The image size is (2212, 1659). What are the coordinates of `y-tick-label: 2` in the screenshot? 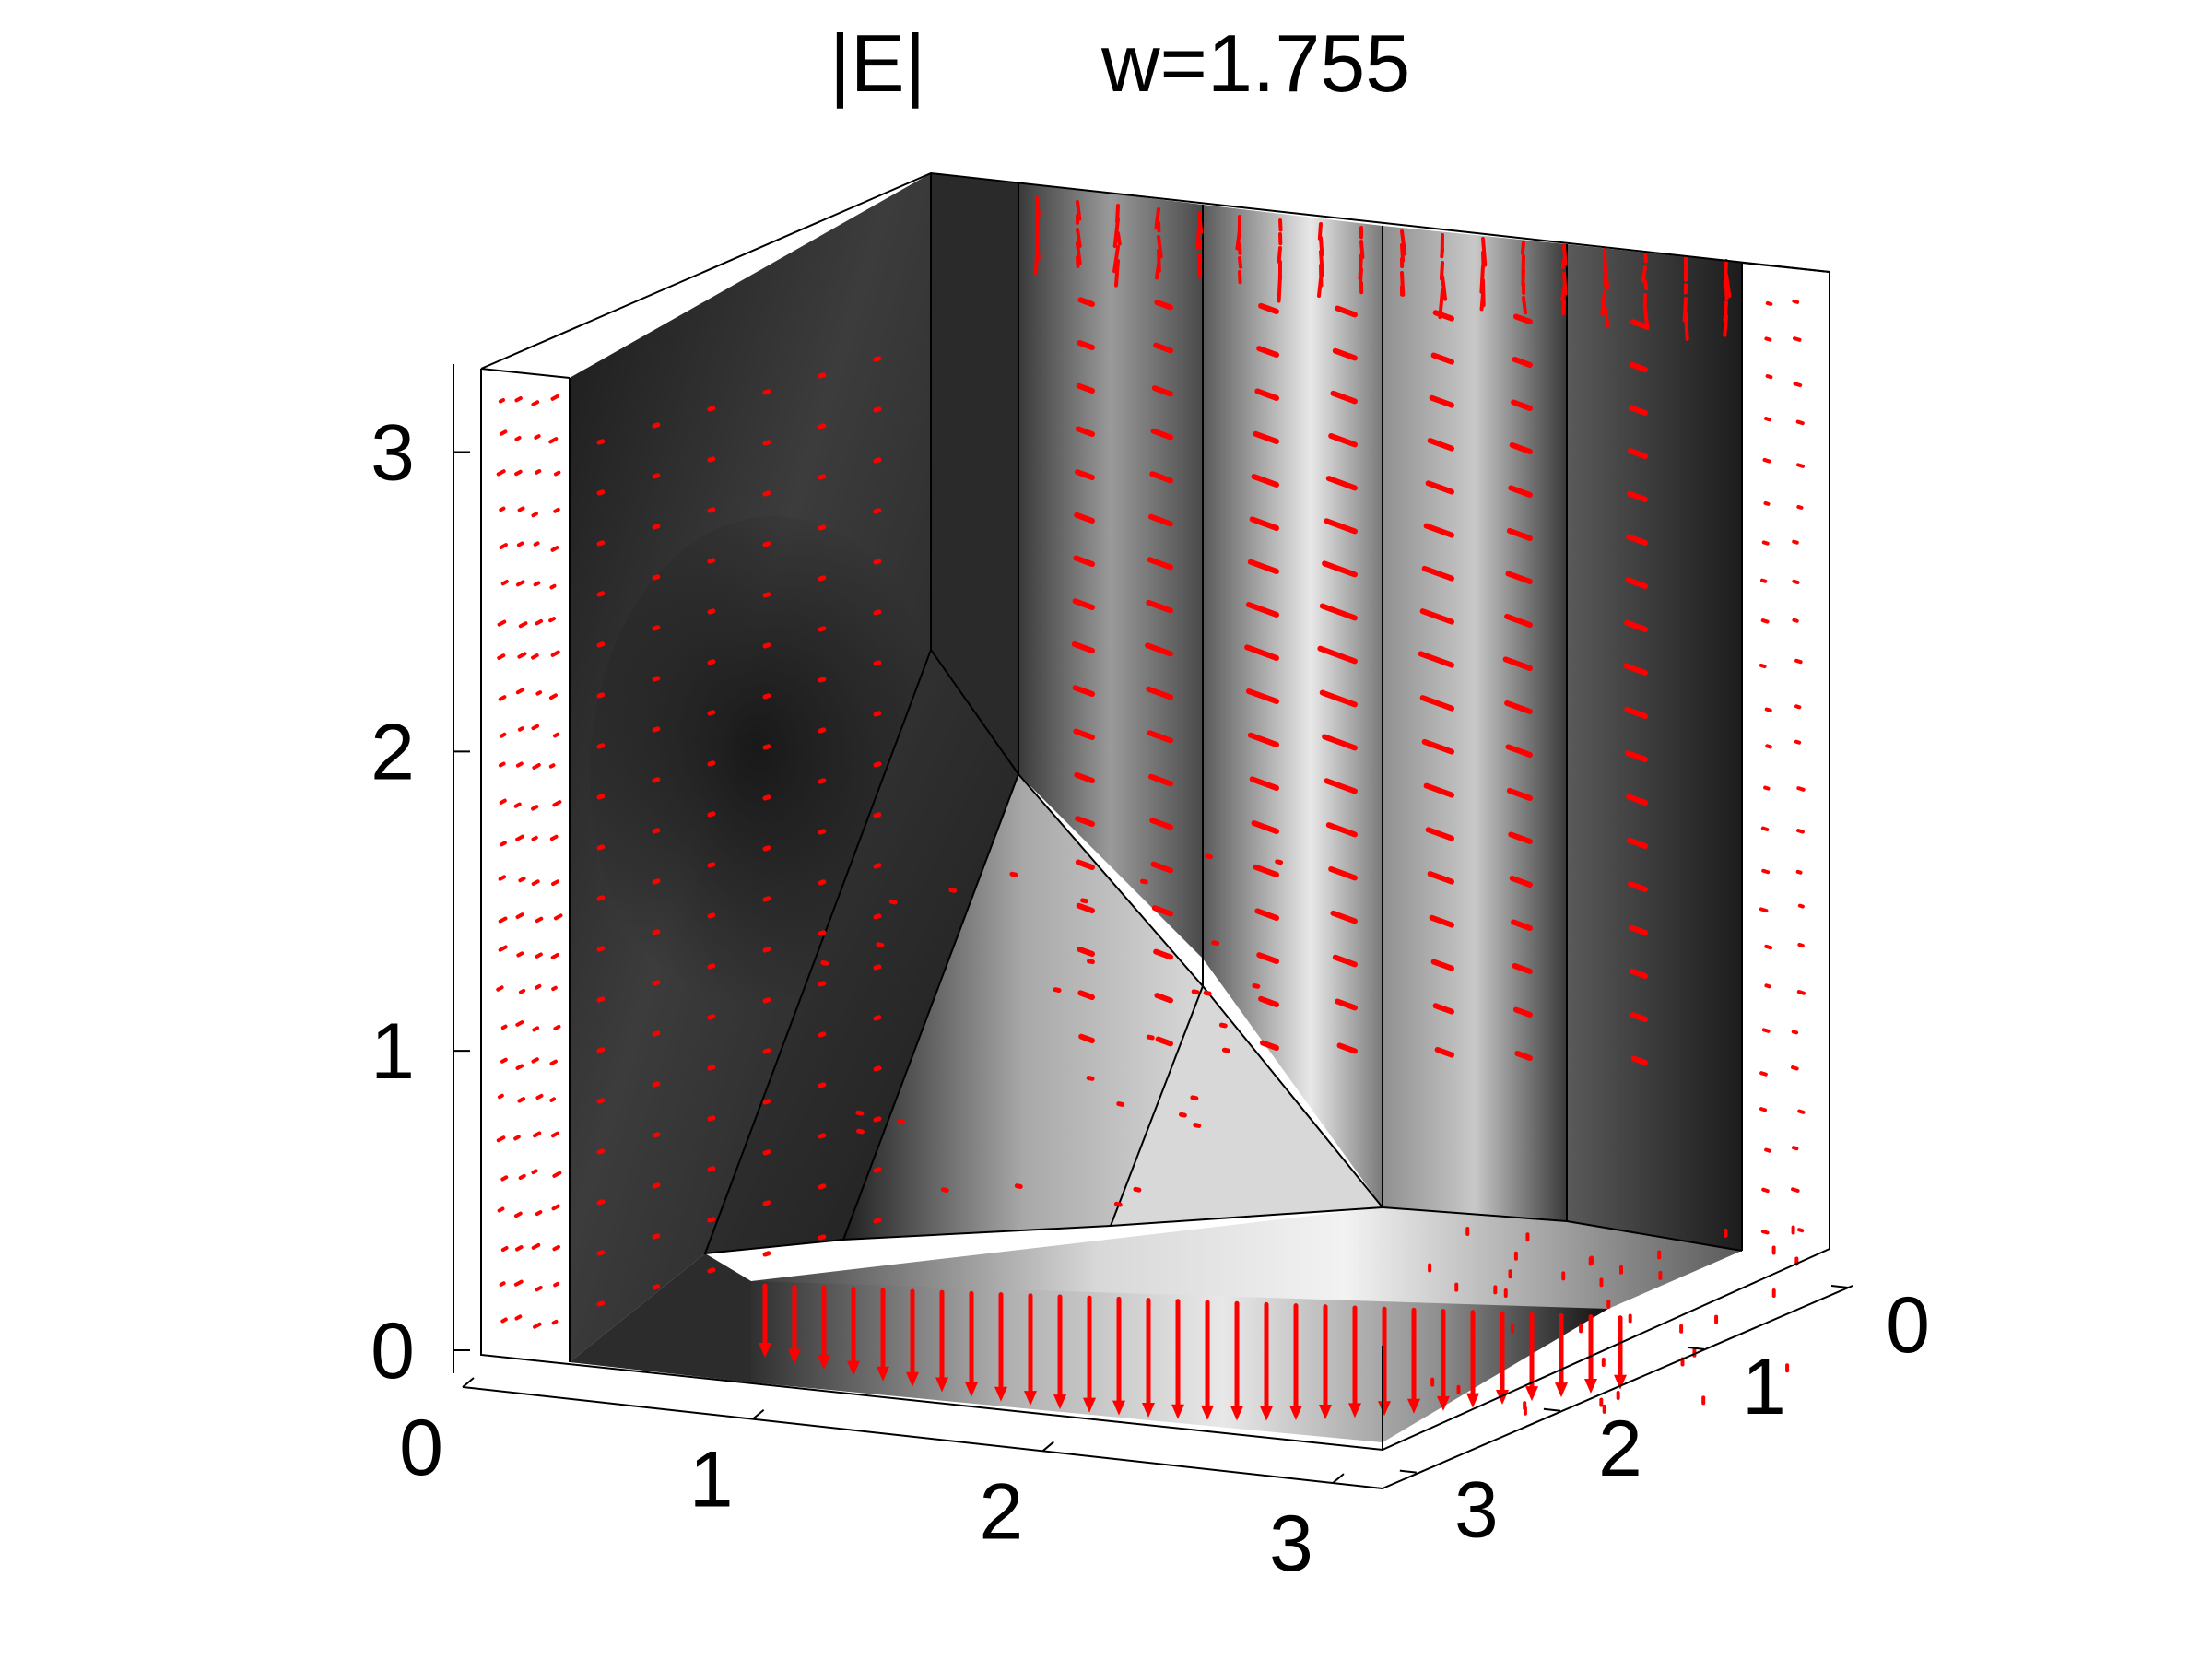 It's located at (1620, 1449).